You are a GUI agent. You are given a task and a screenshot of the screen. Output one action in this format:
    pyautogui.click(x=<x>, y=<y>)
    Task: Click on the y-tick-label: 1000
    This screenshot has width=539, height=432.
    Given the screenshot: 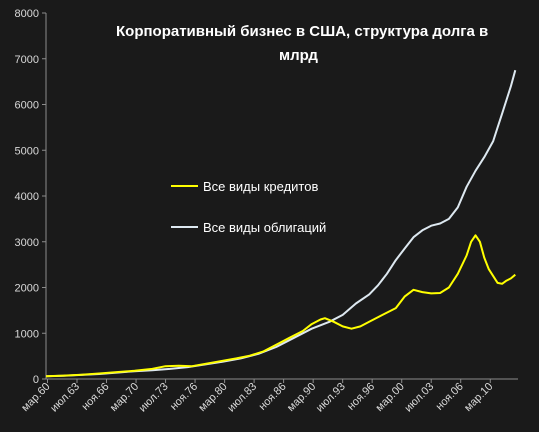 What is the action you would take?
    pyautogui.click(x=27, y=334)
    